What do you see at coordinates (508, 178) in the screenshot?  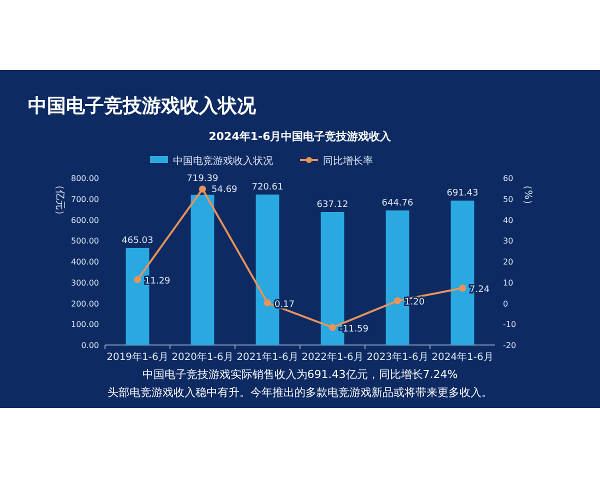 I see `y2-tick-label: 60` at bounding box center [508, 178].